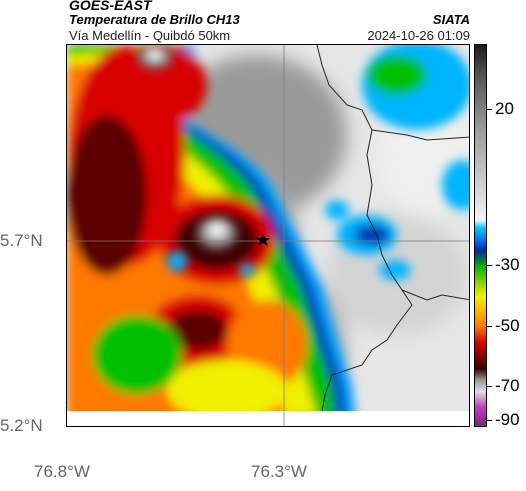  I want to click on country-border, so click(364, 228).